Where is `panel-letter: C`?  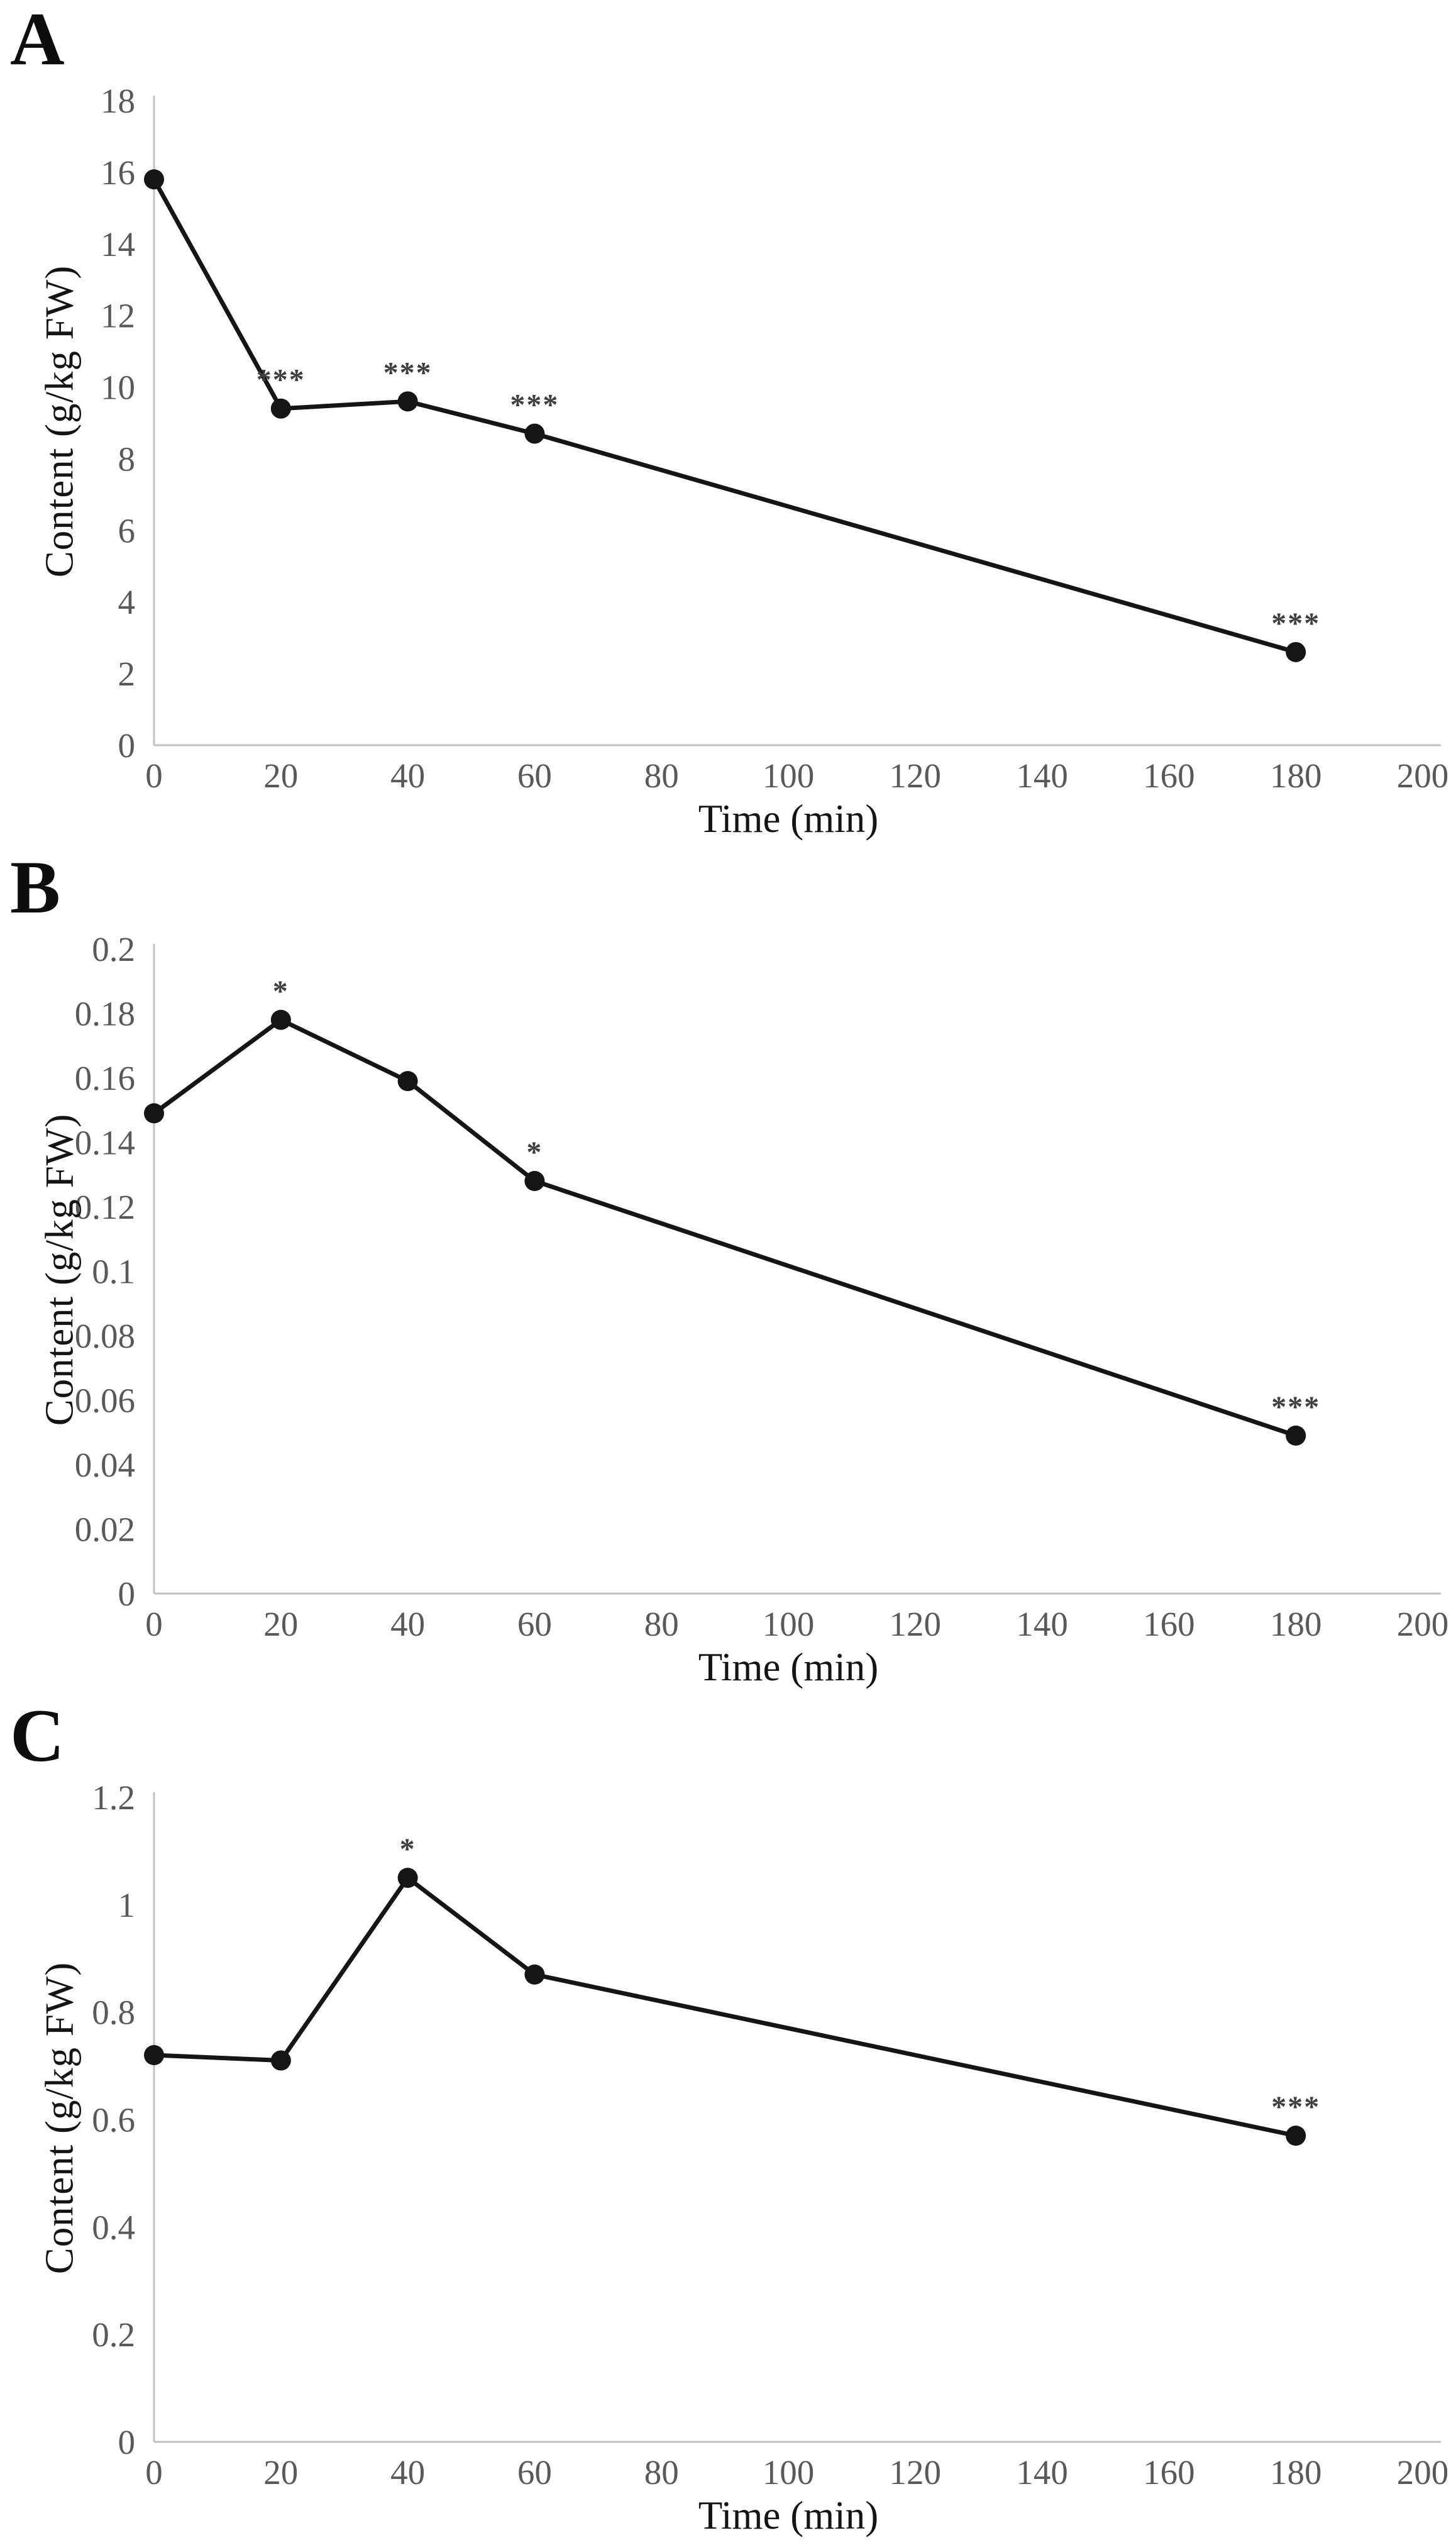
panel-letter: C is located at coordinates (37, 1737).